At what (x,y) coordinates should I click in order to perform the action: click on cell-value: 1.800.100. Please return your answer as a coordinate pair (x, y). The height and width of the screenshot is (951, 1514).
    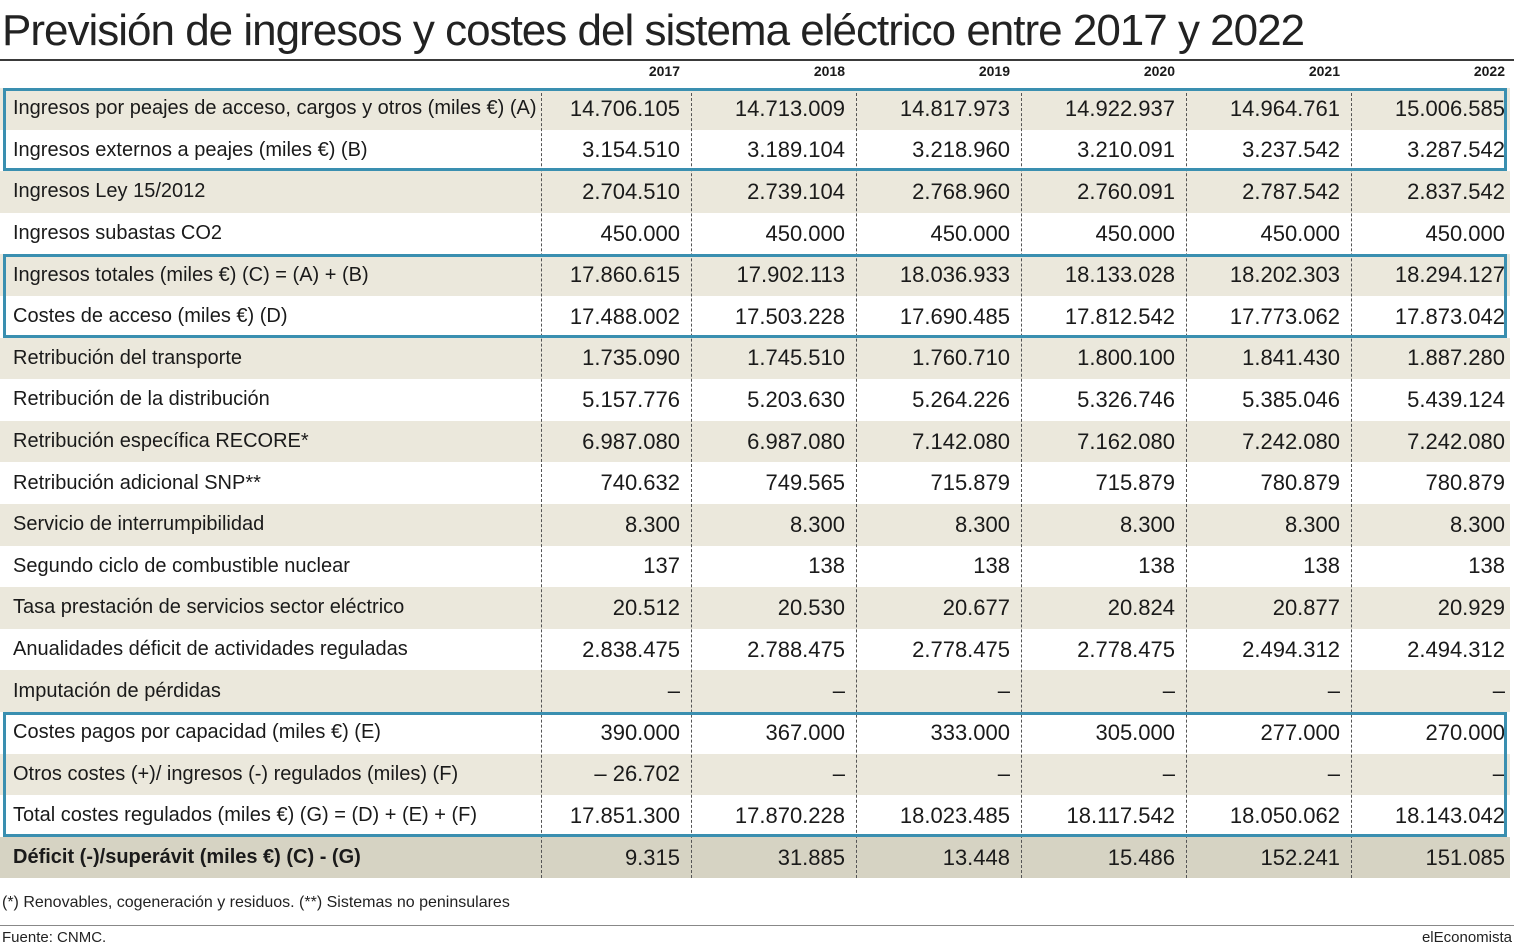
    Looking at the image, I should click on (1126, 358).